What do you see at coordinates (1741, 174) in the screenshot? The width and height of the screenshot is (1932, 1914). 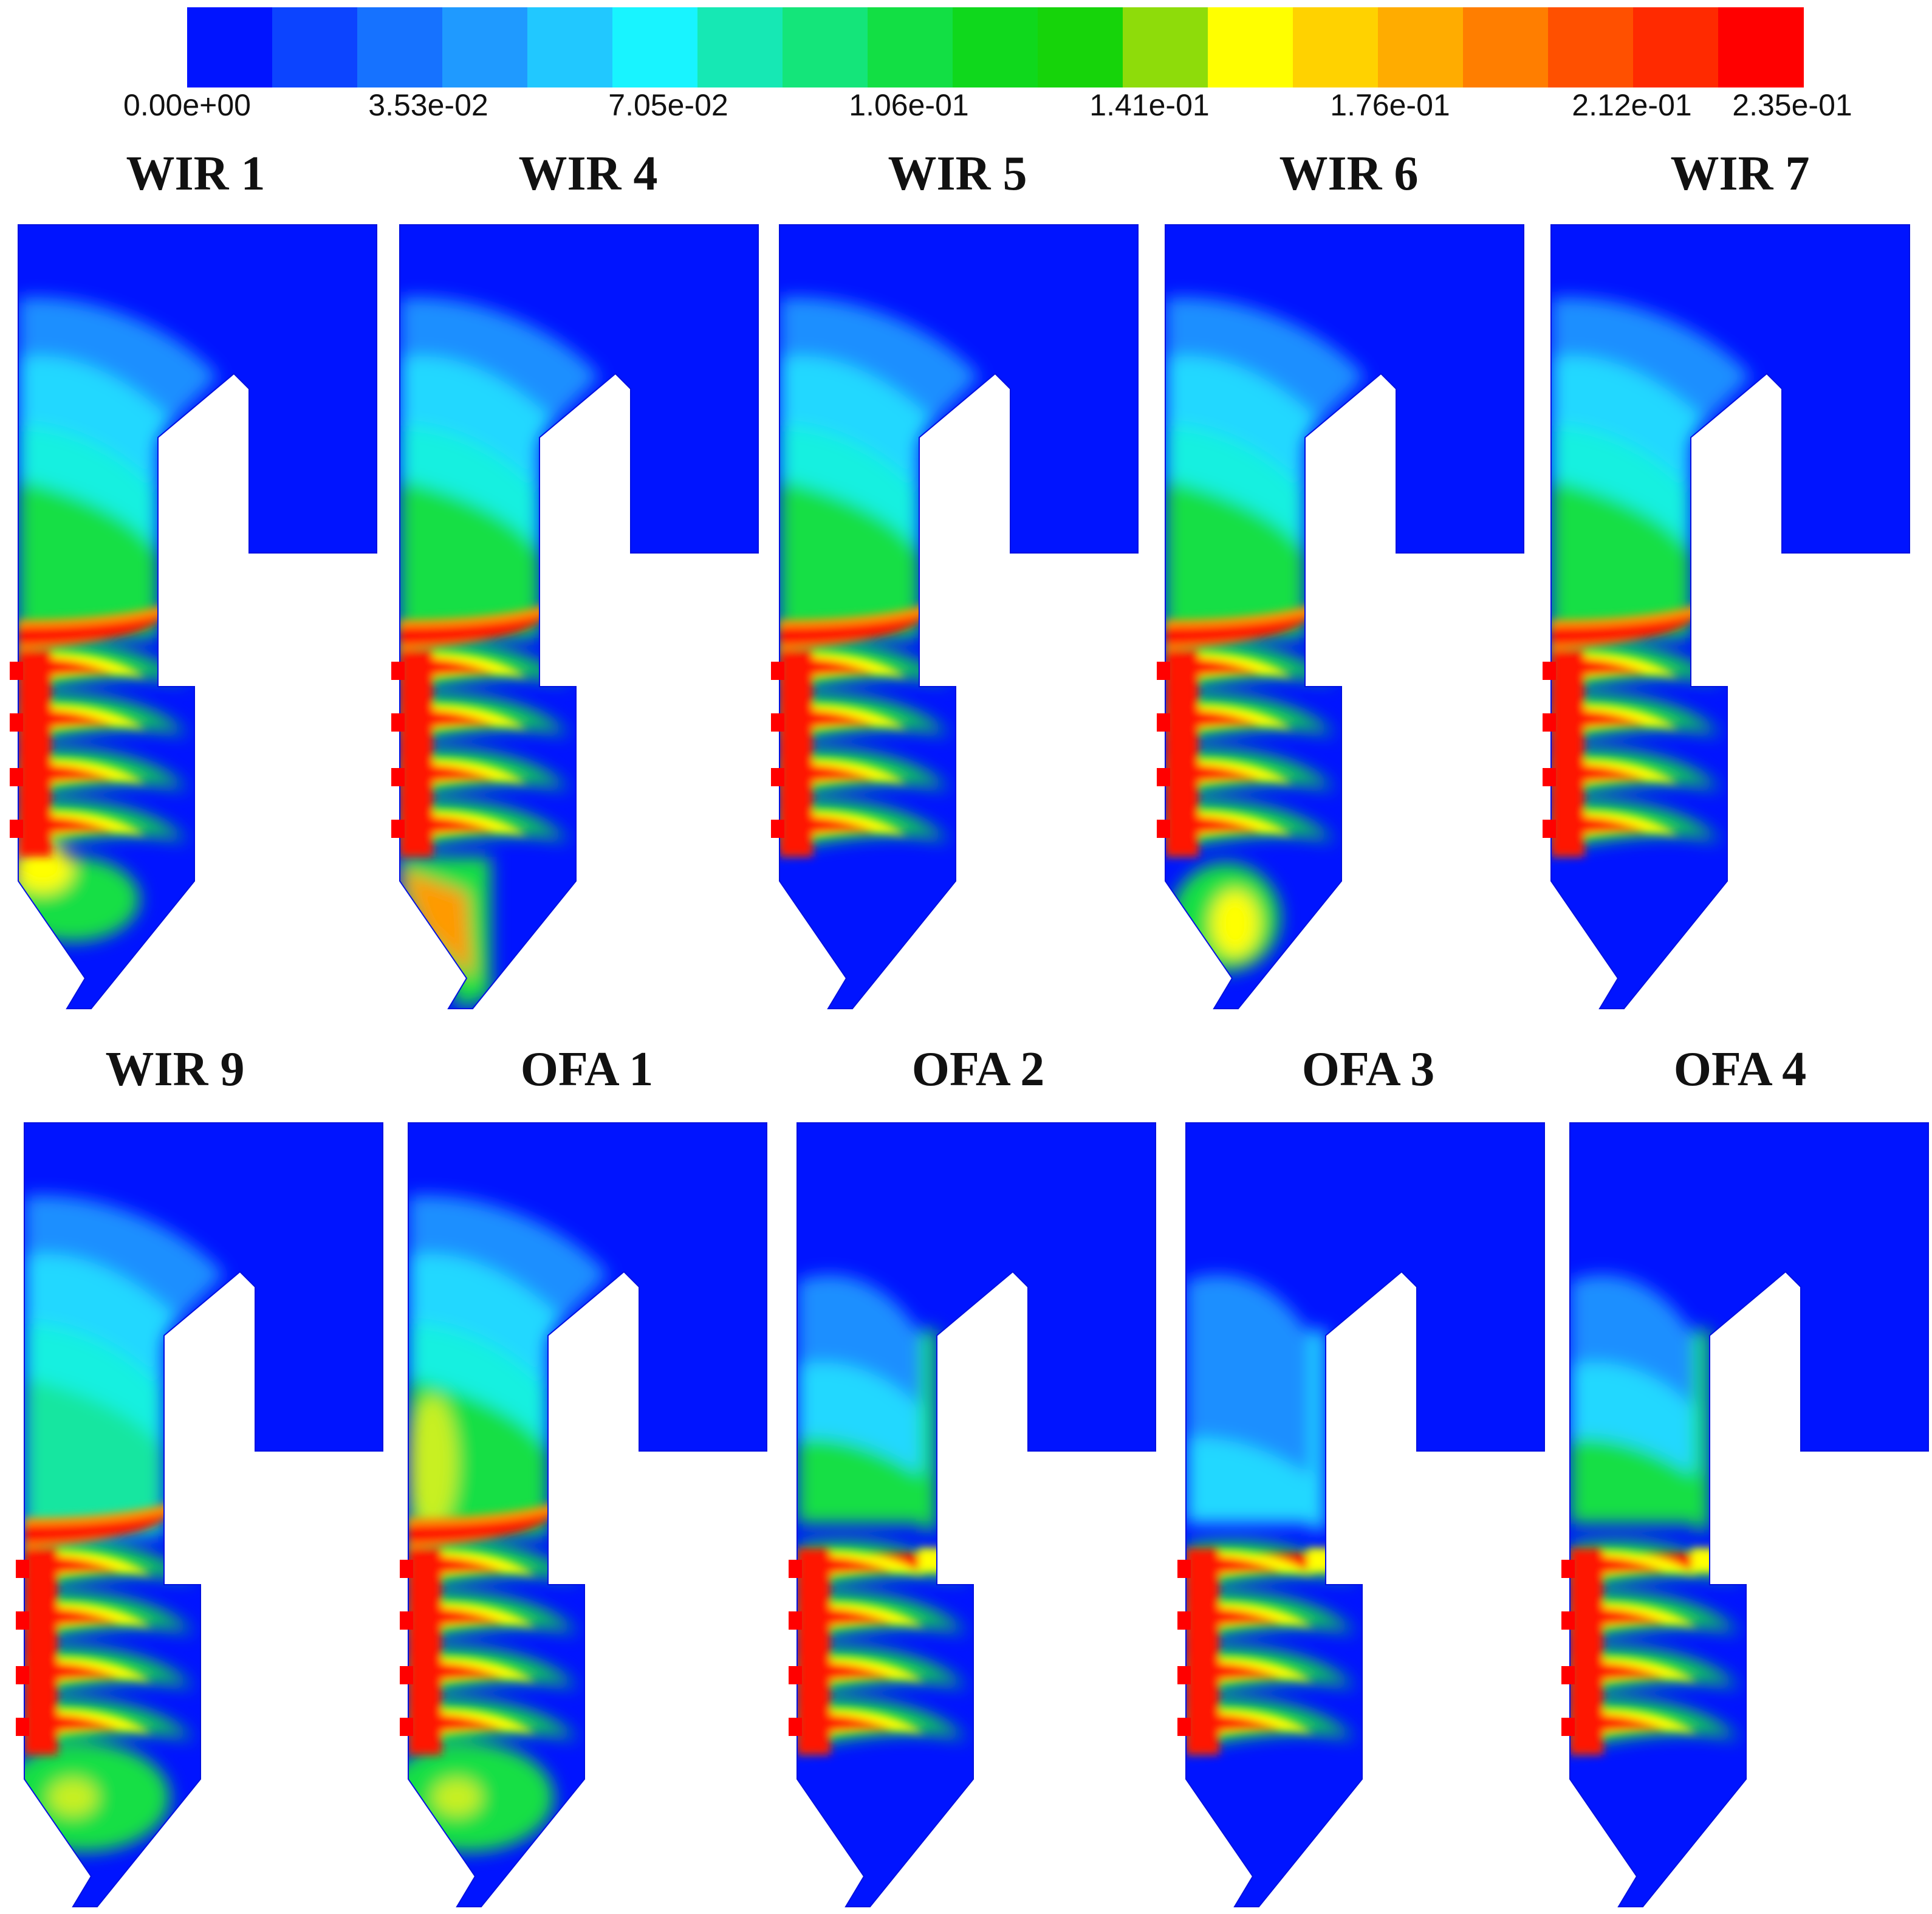 I see `panel-title: WIR 7` at bounding box center [1741, 174].